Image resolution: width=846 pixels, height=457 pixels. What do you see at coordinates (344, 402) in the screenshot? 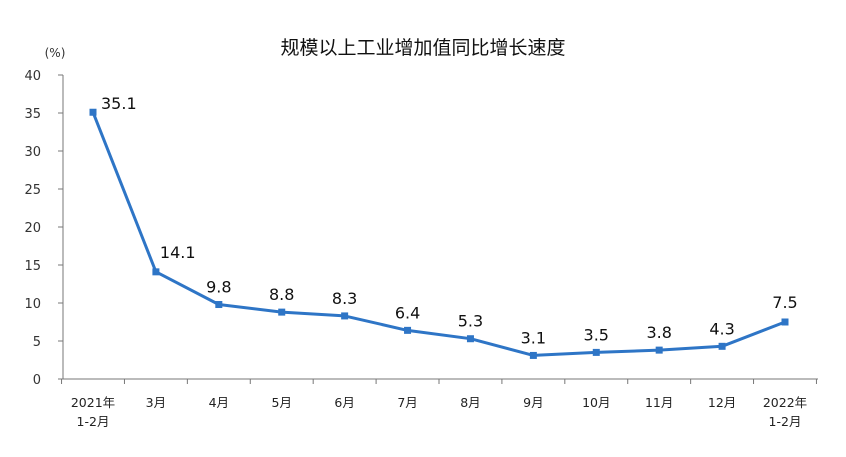
I see `x-tick-label: 6月` at bounding box center [344, 402].